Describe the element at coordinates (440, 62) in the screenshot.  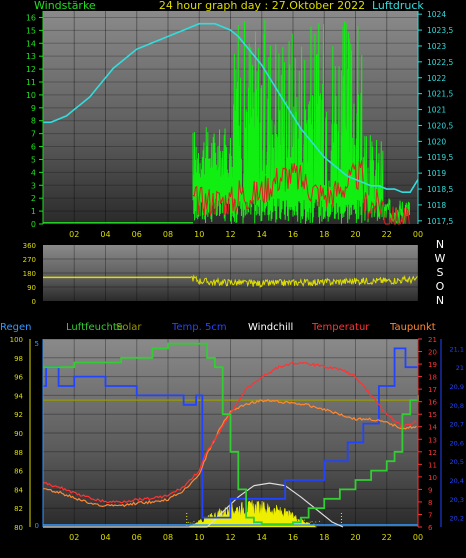
I see `y-right-tick-label: 1022,5` at that location.